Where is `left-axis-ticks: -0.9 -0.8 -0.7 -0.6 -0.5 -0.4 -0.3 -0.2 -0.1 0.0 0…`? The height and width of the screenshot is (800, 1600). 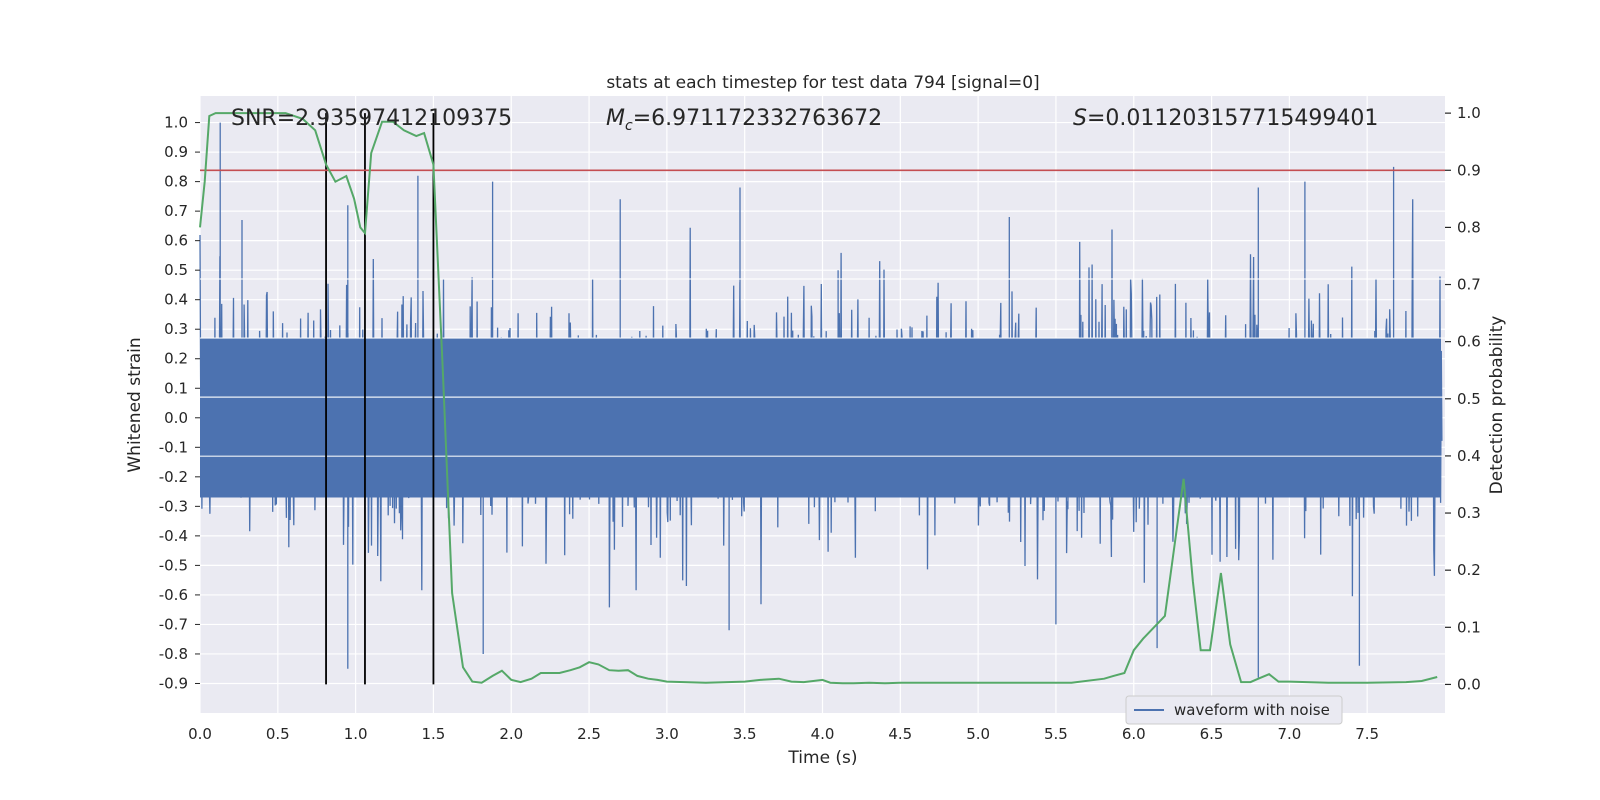
left-axis-ticks: -0.9 -0.8 -0.7 -0.6 -0.5 -0.4 -0.3 -0.2 -0.1 0.0 0… is located at coordinates (179, 403).